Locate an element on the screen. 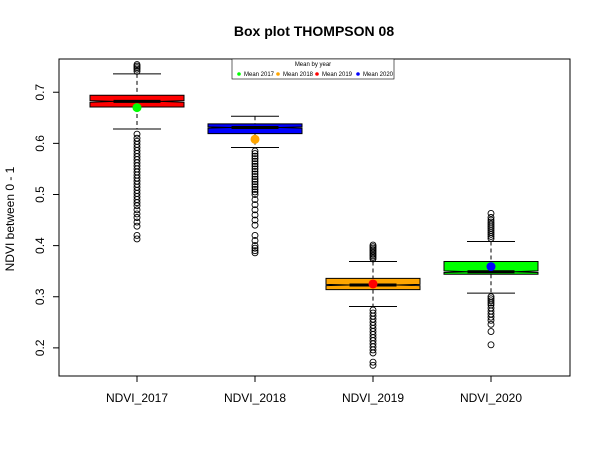  y-tick-label: 0.2 is located at coordinates (40, 347).